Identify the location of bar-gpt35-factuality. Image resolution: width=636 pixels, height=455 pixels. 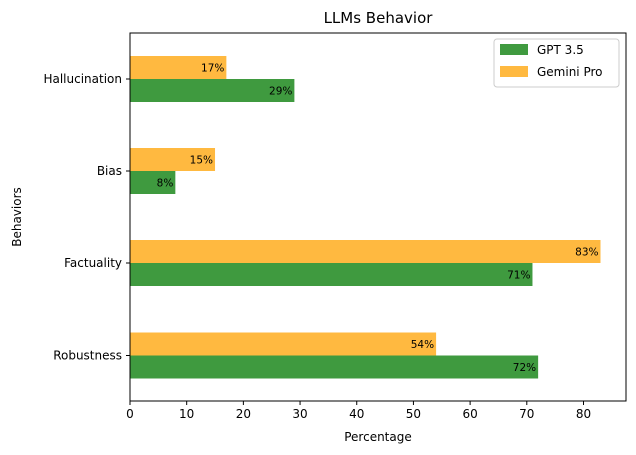
(331, 274).